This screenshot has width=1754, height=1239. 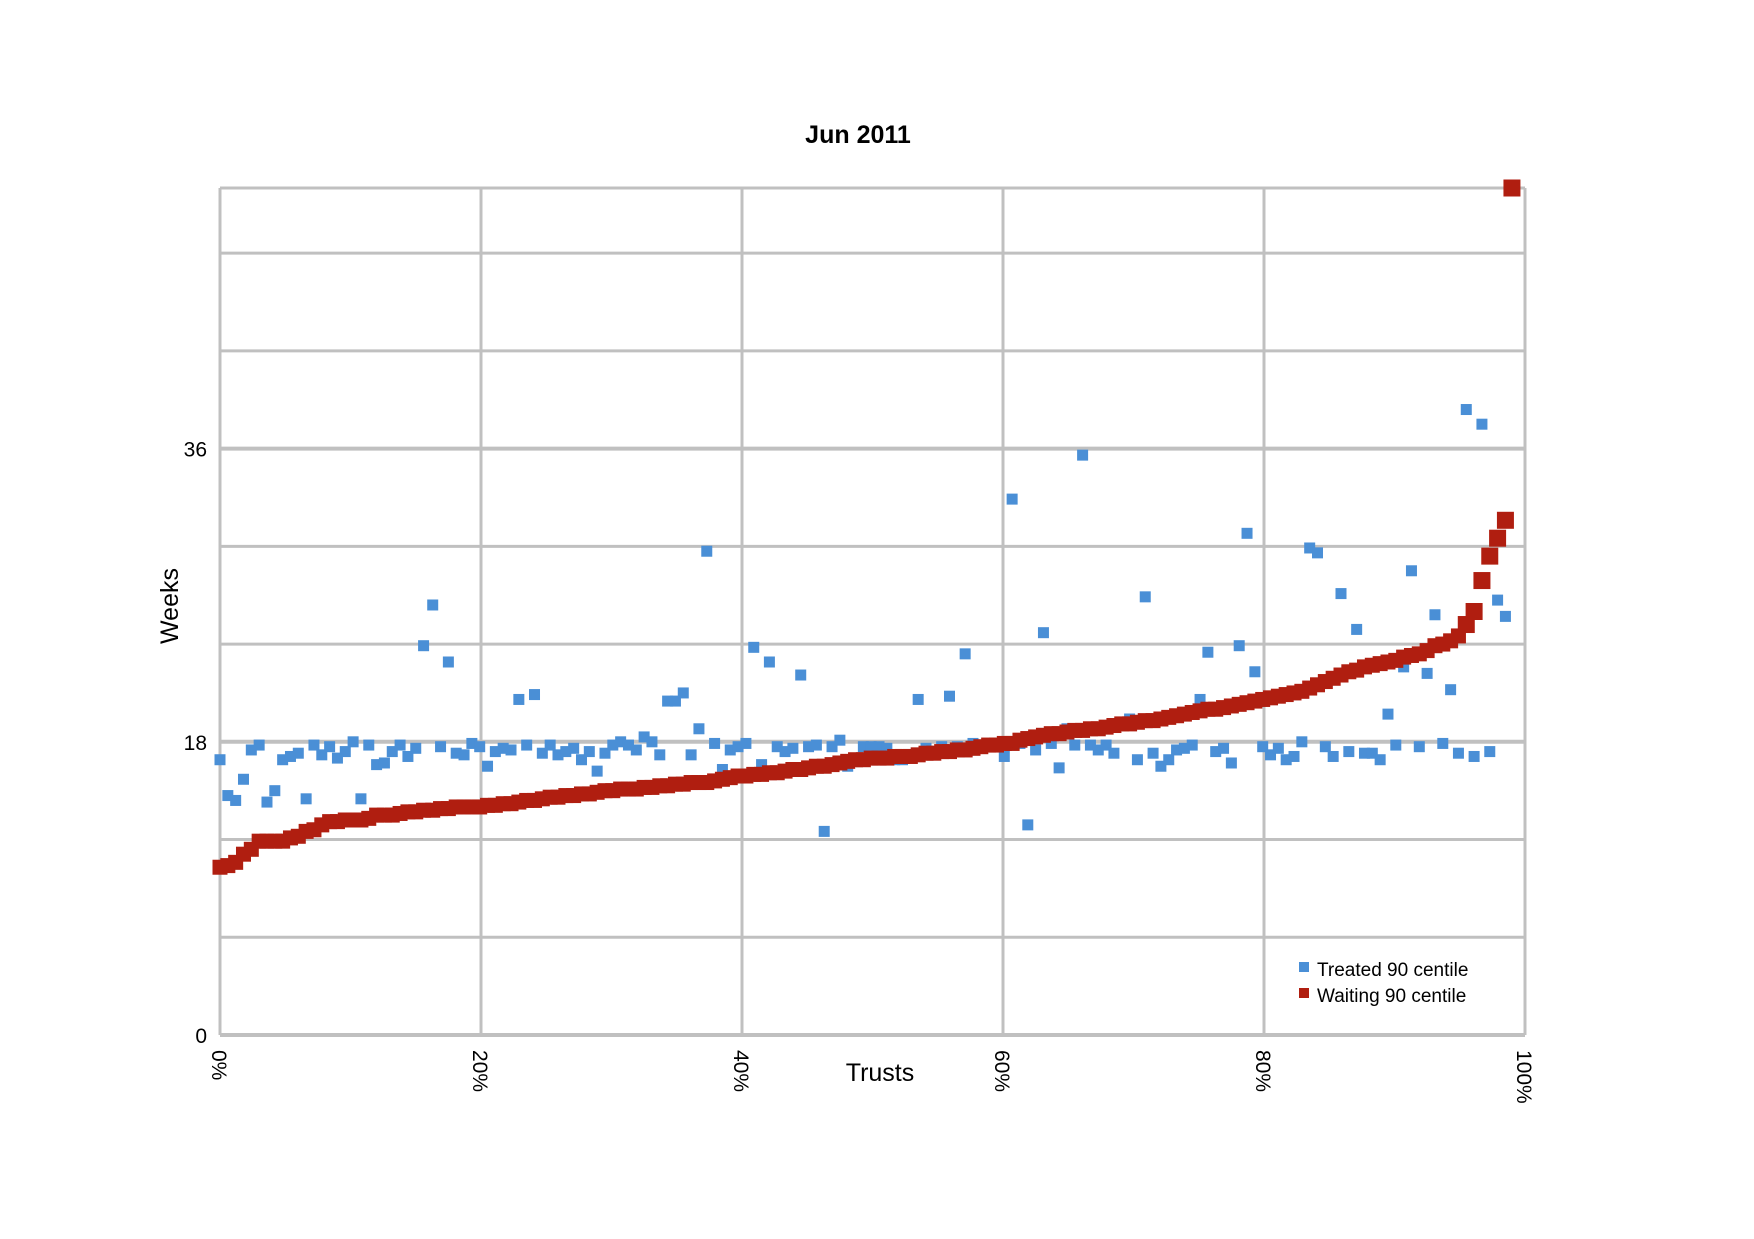 What do you see at coordinates (1262, 1071) in the screenshot?
I see `x-tick-label: 80%` at bounding box center [1262, 1071].